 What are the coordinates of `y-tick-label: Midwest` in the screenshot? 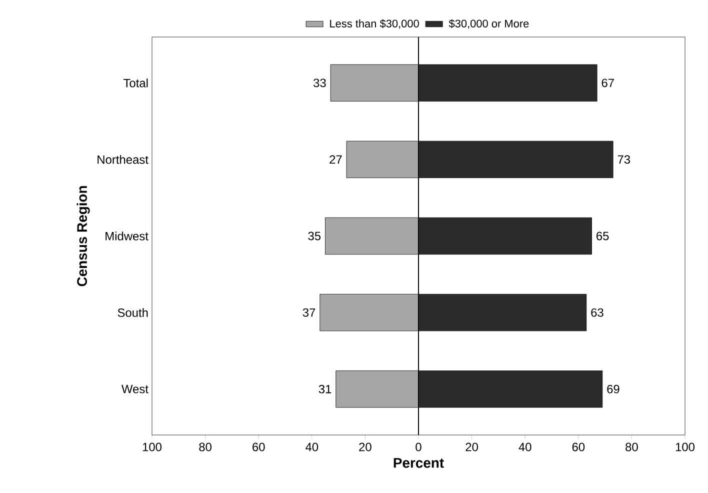 It's located at (127, 236).